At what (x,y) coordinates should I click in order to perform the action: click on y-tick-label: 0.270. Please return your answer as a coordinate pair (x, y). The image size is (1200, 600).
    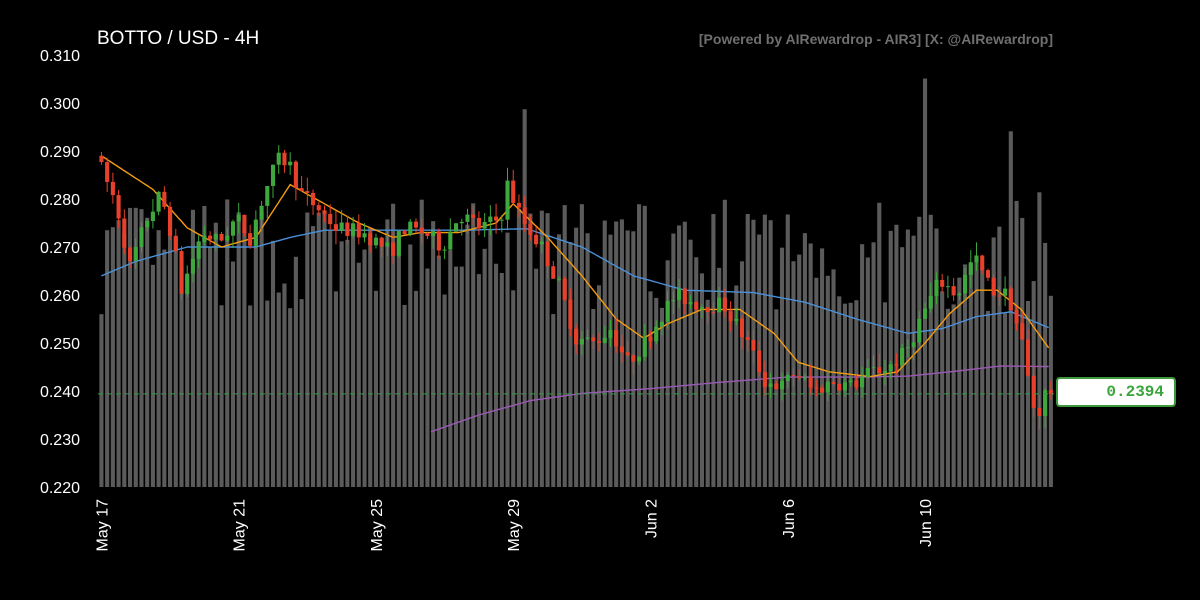
    Looking at the image, I should click on (60, 248).